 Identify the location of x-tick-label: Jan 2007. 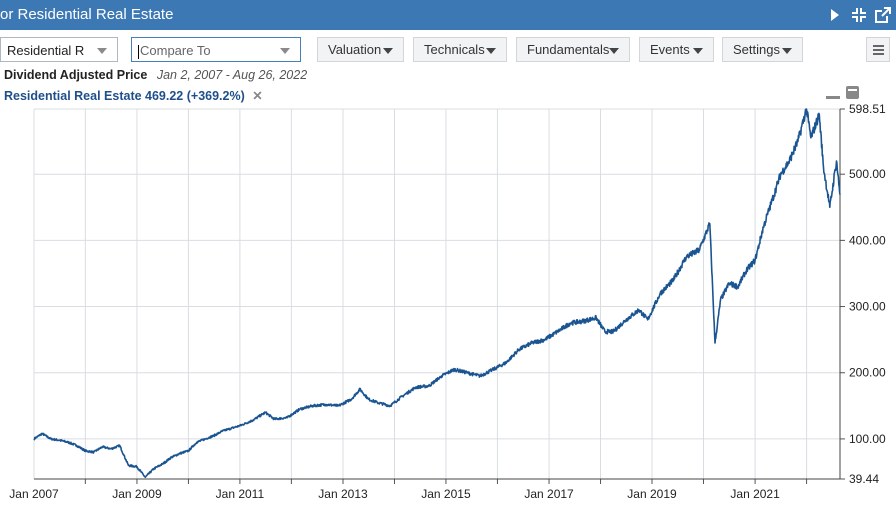
(34, 494).